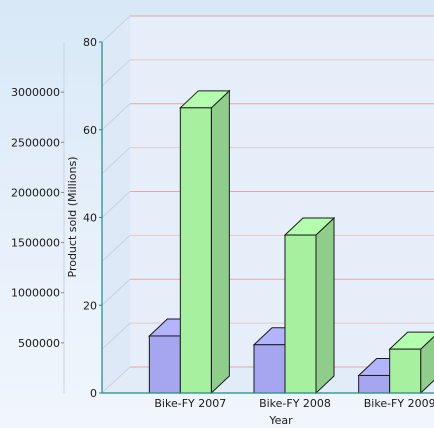  What do you see at coordinates (90, 130) in the screenshot?
I see `y-tick-label: 60` at bounding box center [90, 130].